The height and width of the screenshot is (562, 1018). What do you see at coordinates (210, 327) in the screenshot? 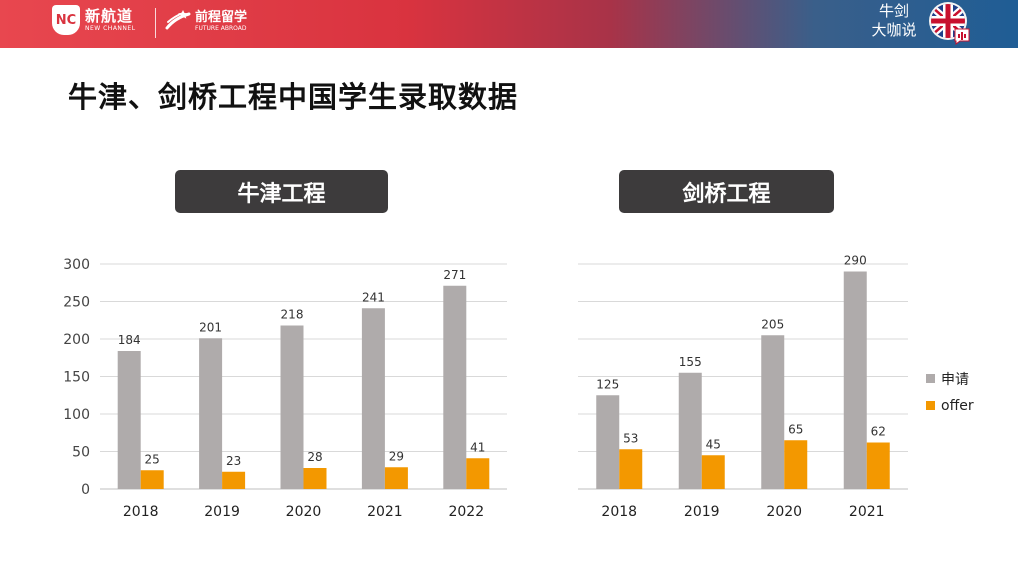
I see `data-label: 201` at bounding box center [210, 327].